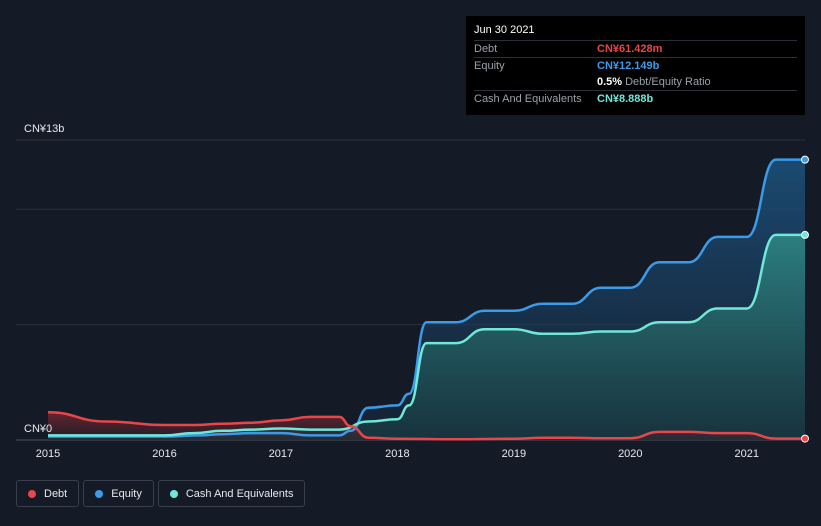 The width and height of the screenshot is (821, 526). I want to click on legend-label-cash: Cash And Equivalents, so click(239, 493).